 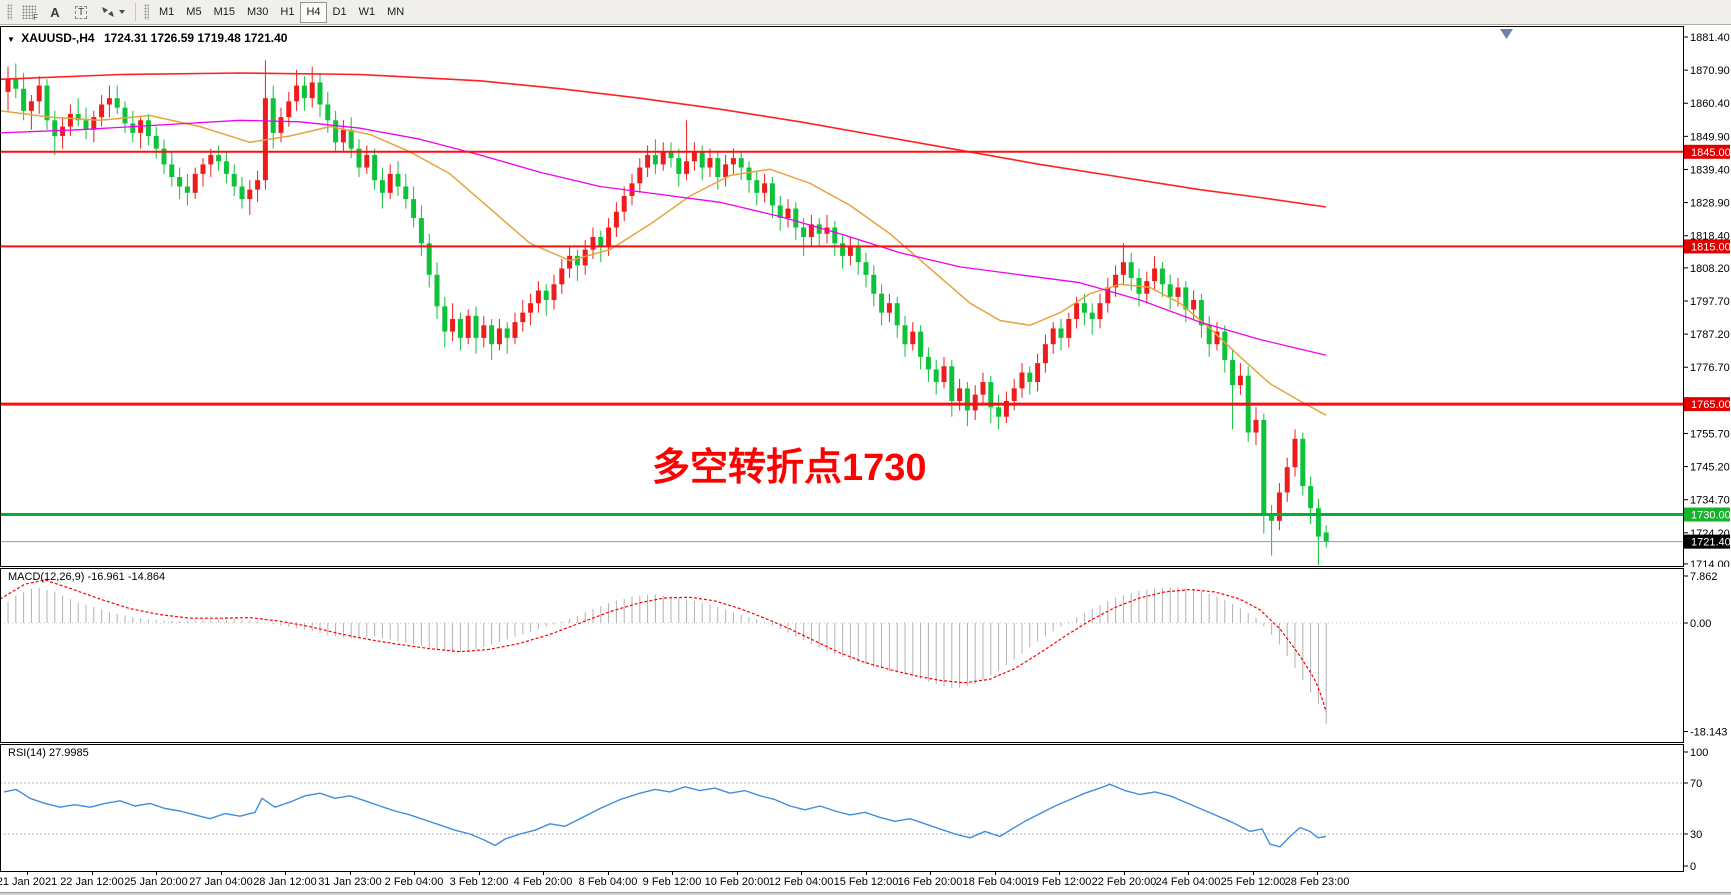 What do you see at coordinates (1711, 153) in the screenshot?
I see `svg-text: 1845.00` at bounding box center [1711, 153].